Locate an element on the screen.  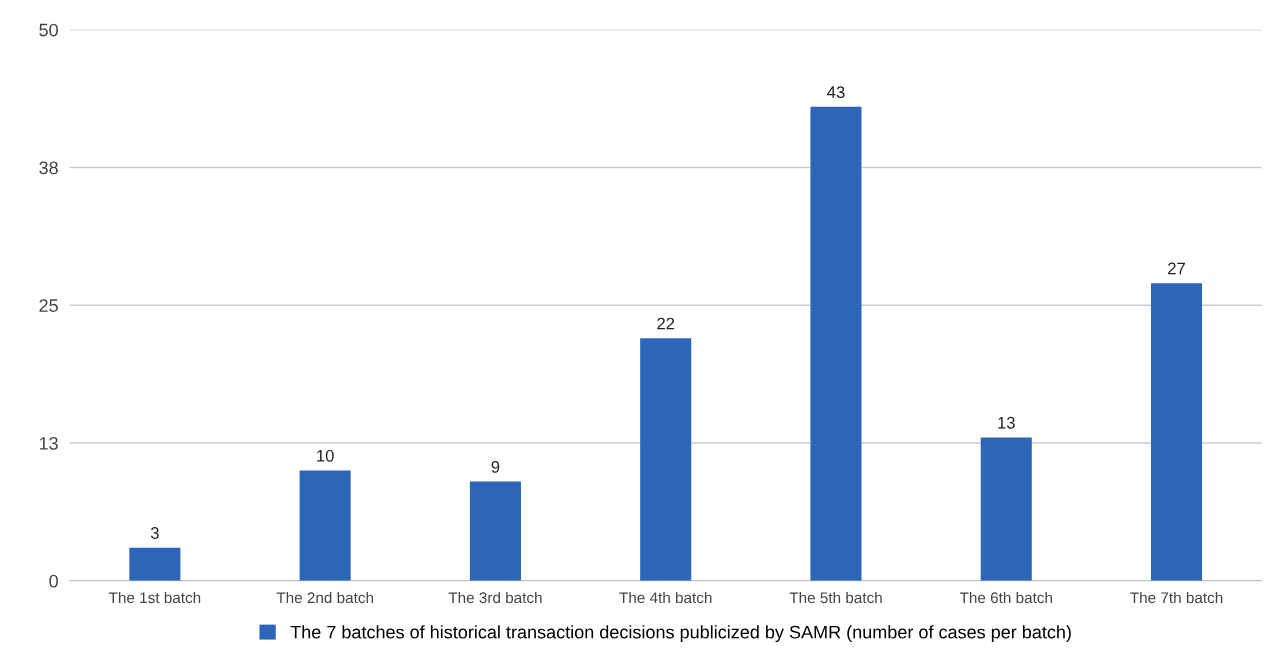
y-tick-label: 25 is located at coordinates (48, 305).